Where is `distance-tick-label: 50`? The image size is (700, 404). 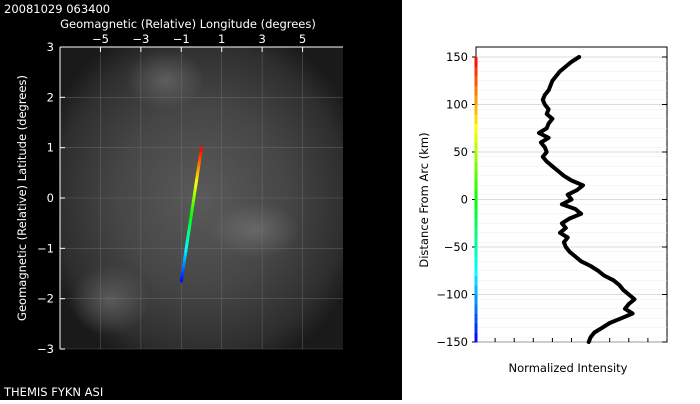 distance-tick-label: 50 is located at coordinates (460, 152).